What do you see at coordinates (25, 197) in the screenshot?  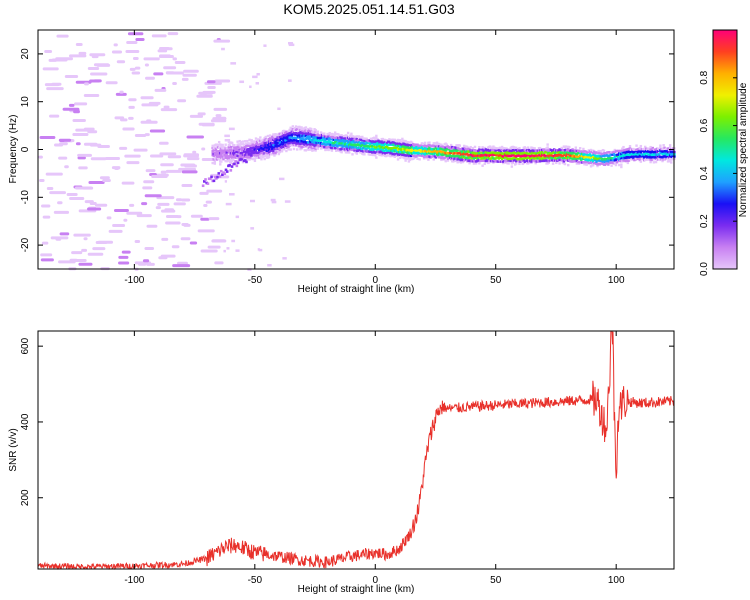 I see `y-tick-label: -10` at bounding box center [25, 197].